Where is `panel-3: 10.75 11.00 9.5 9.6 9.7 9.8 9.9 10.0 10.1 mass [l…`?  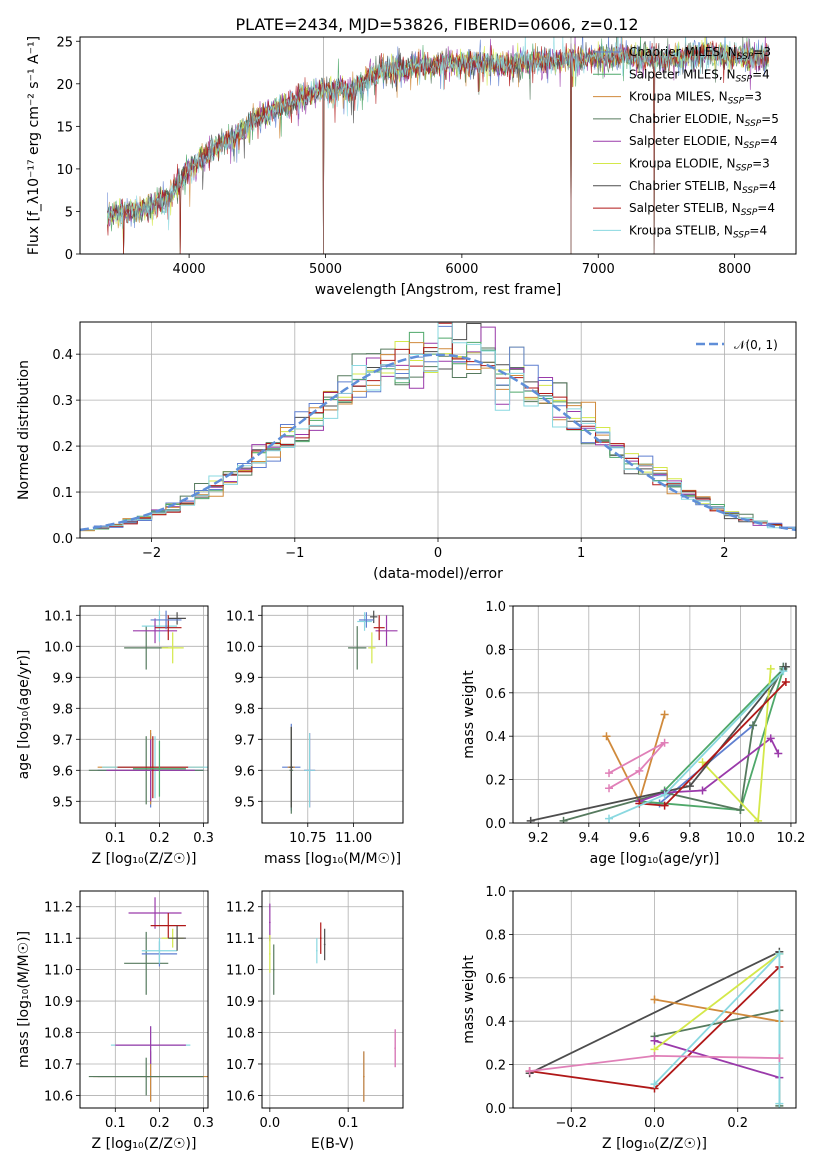
panel-3: 10.75 11.00 9.5 9.6 9.7 9.8 9.9 10.0 10.1 mass [l… is located at coordinates (315, 736).